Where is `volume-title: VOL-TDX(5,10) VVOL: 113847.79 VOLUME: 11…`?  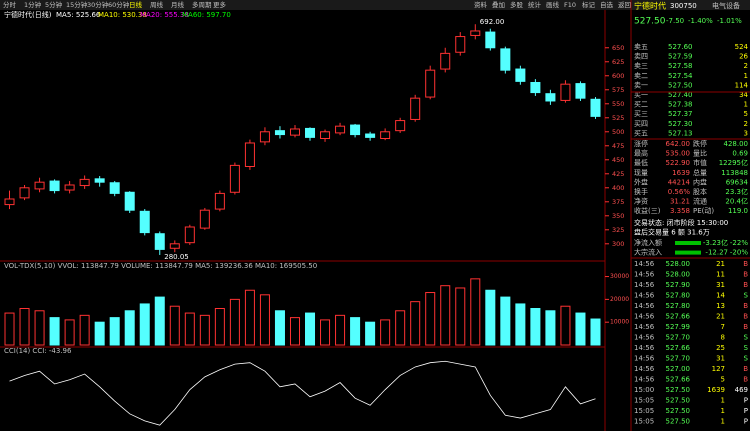 volume-title: VOL-TDX(5,10) VVOL: 113847.79 VOLUME: 11… is located at coordinates (160, 266).